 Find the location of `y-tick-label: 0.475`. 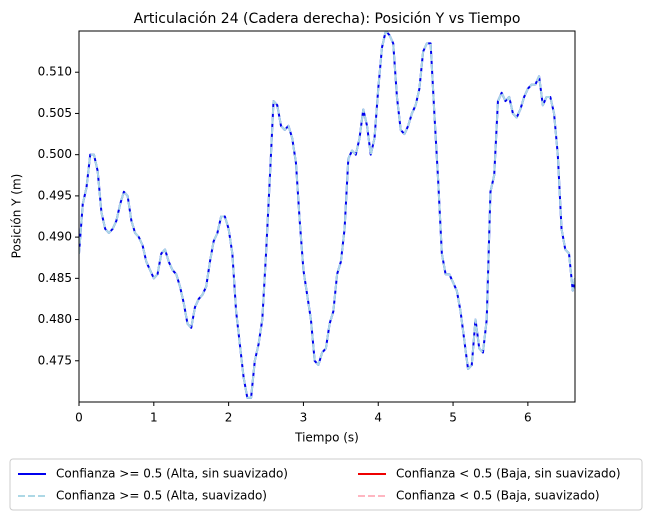

y-tick-label: 0.475 is located at coordinates (55, 360).